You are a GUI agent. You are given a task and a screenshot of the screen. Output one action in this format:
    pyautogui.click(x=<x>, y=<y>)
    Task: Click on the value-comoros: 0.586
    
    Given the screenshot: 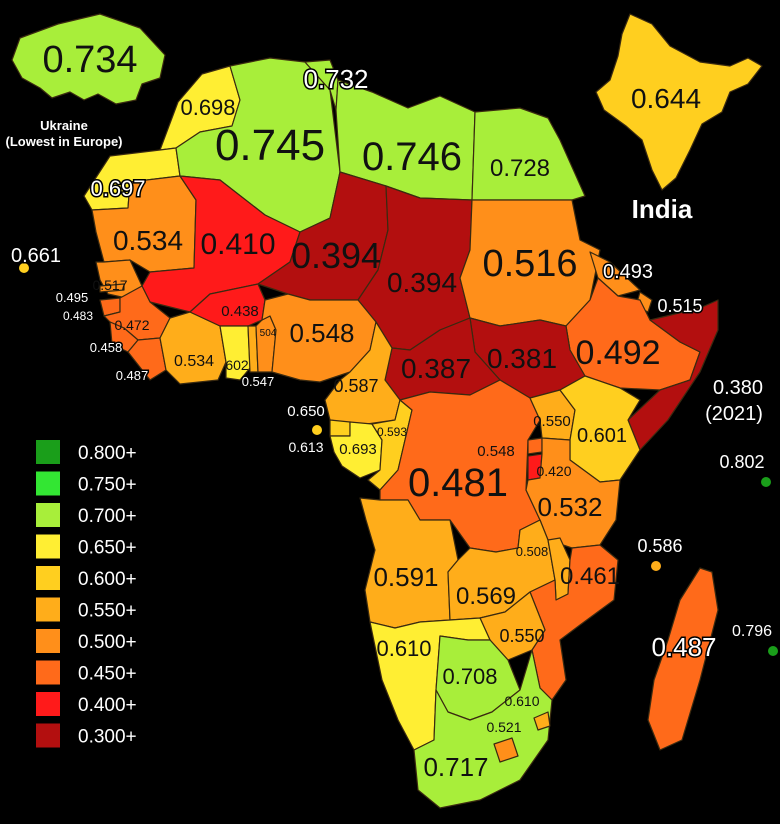 What is the action you would take?
    pyautogui.click(x=659, y=546)
    